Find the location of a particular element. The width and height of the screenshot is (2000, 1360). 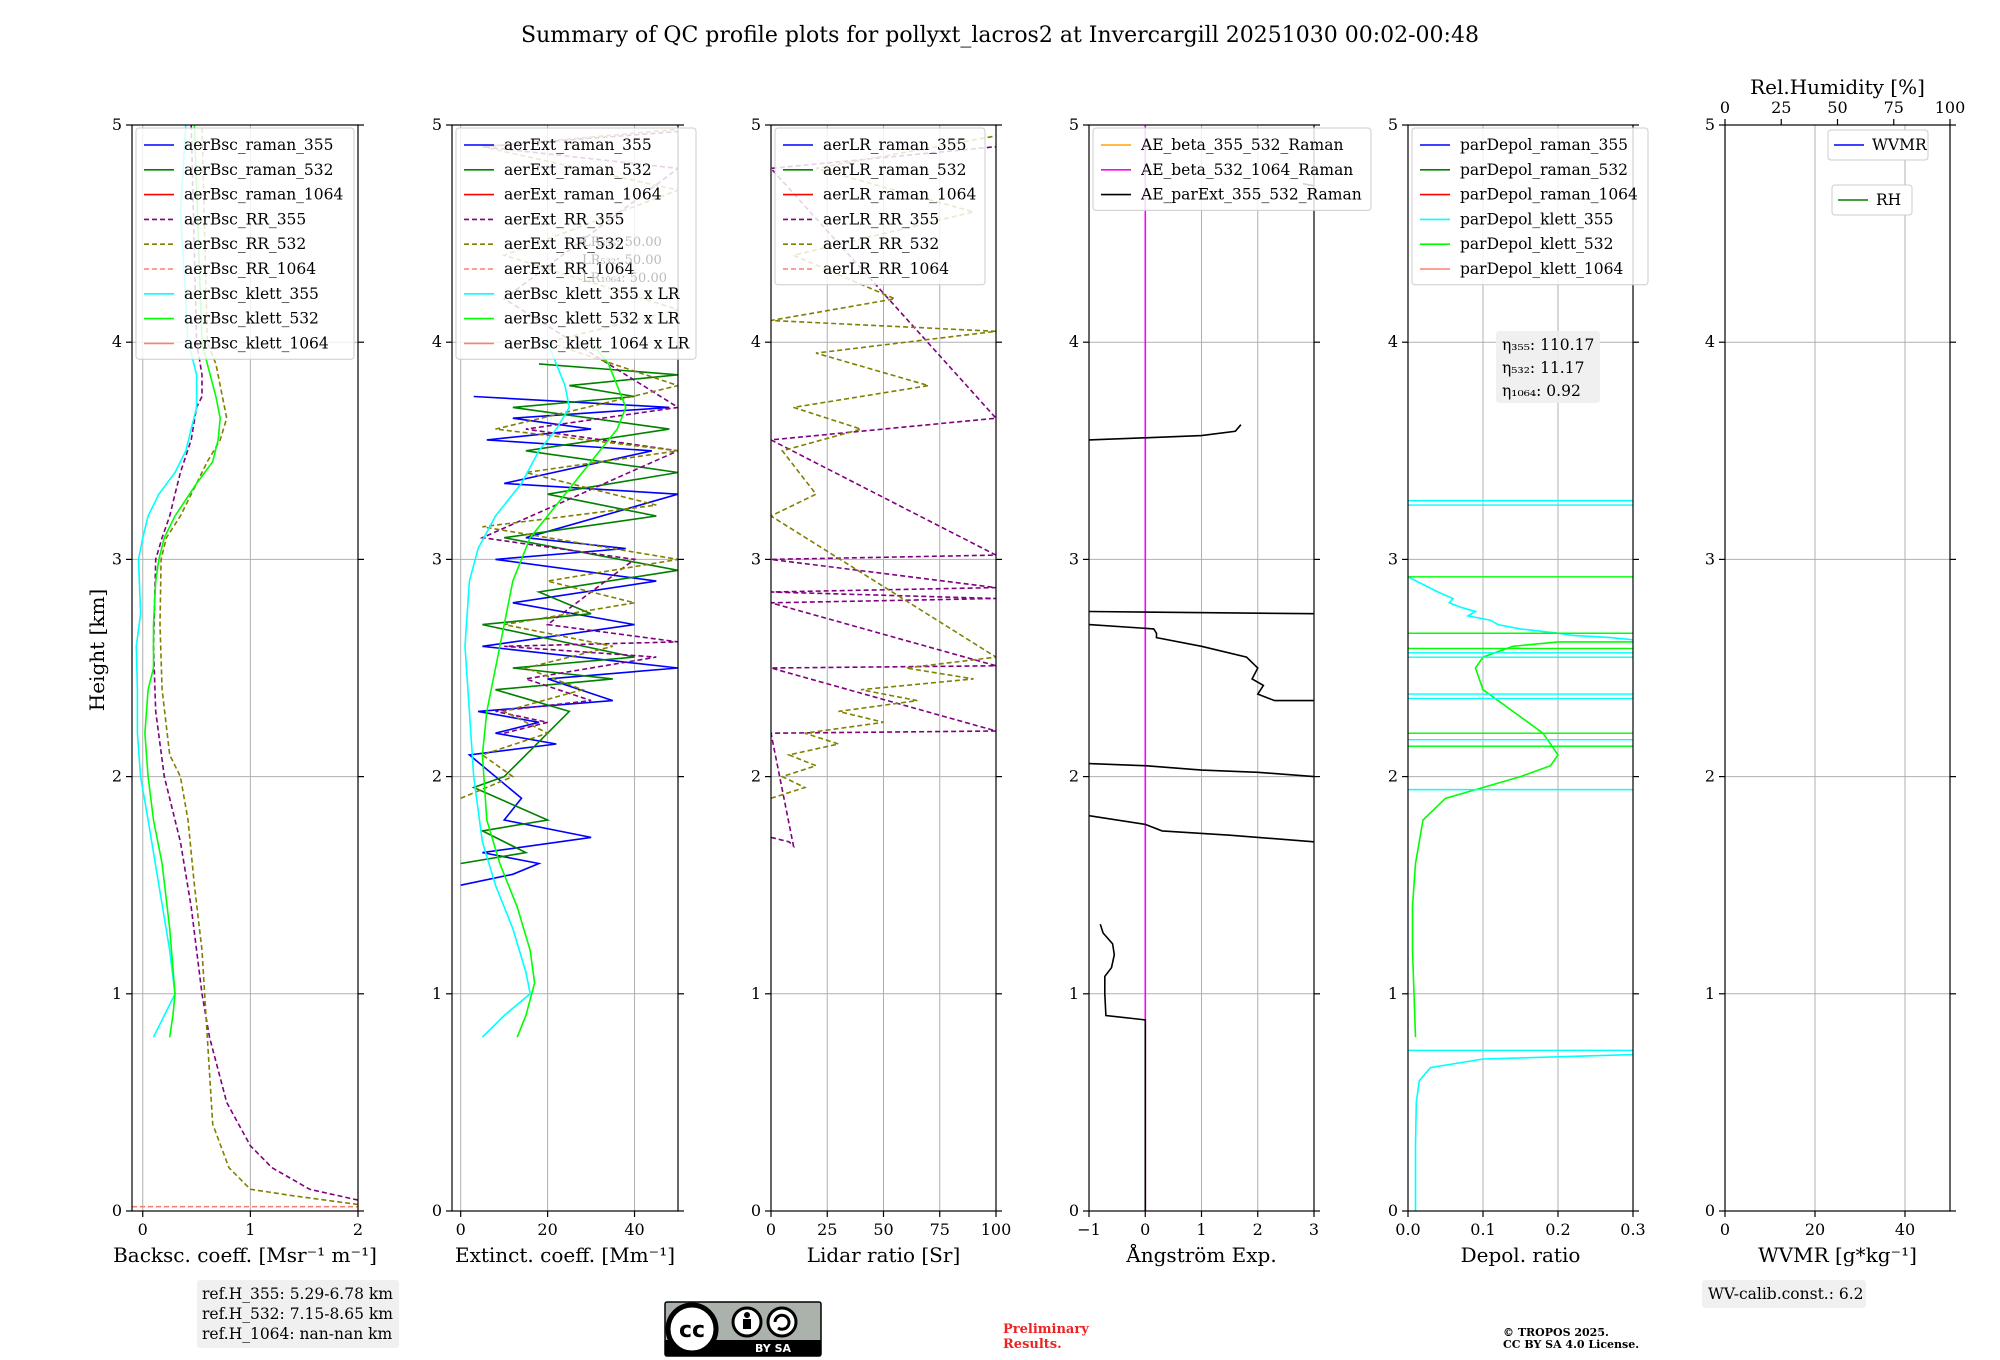

cc-icon is located at coordinates (692, 1329).